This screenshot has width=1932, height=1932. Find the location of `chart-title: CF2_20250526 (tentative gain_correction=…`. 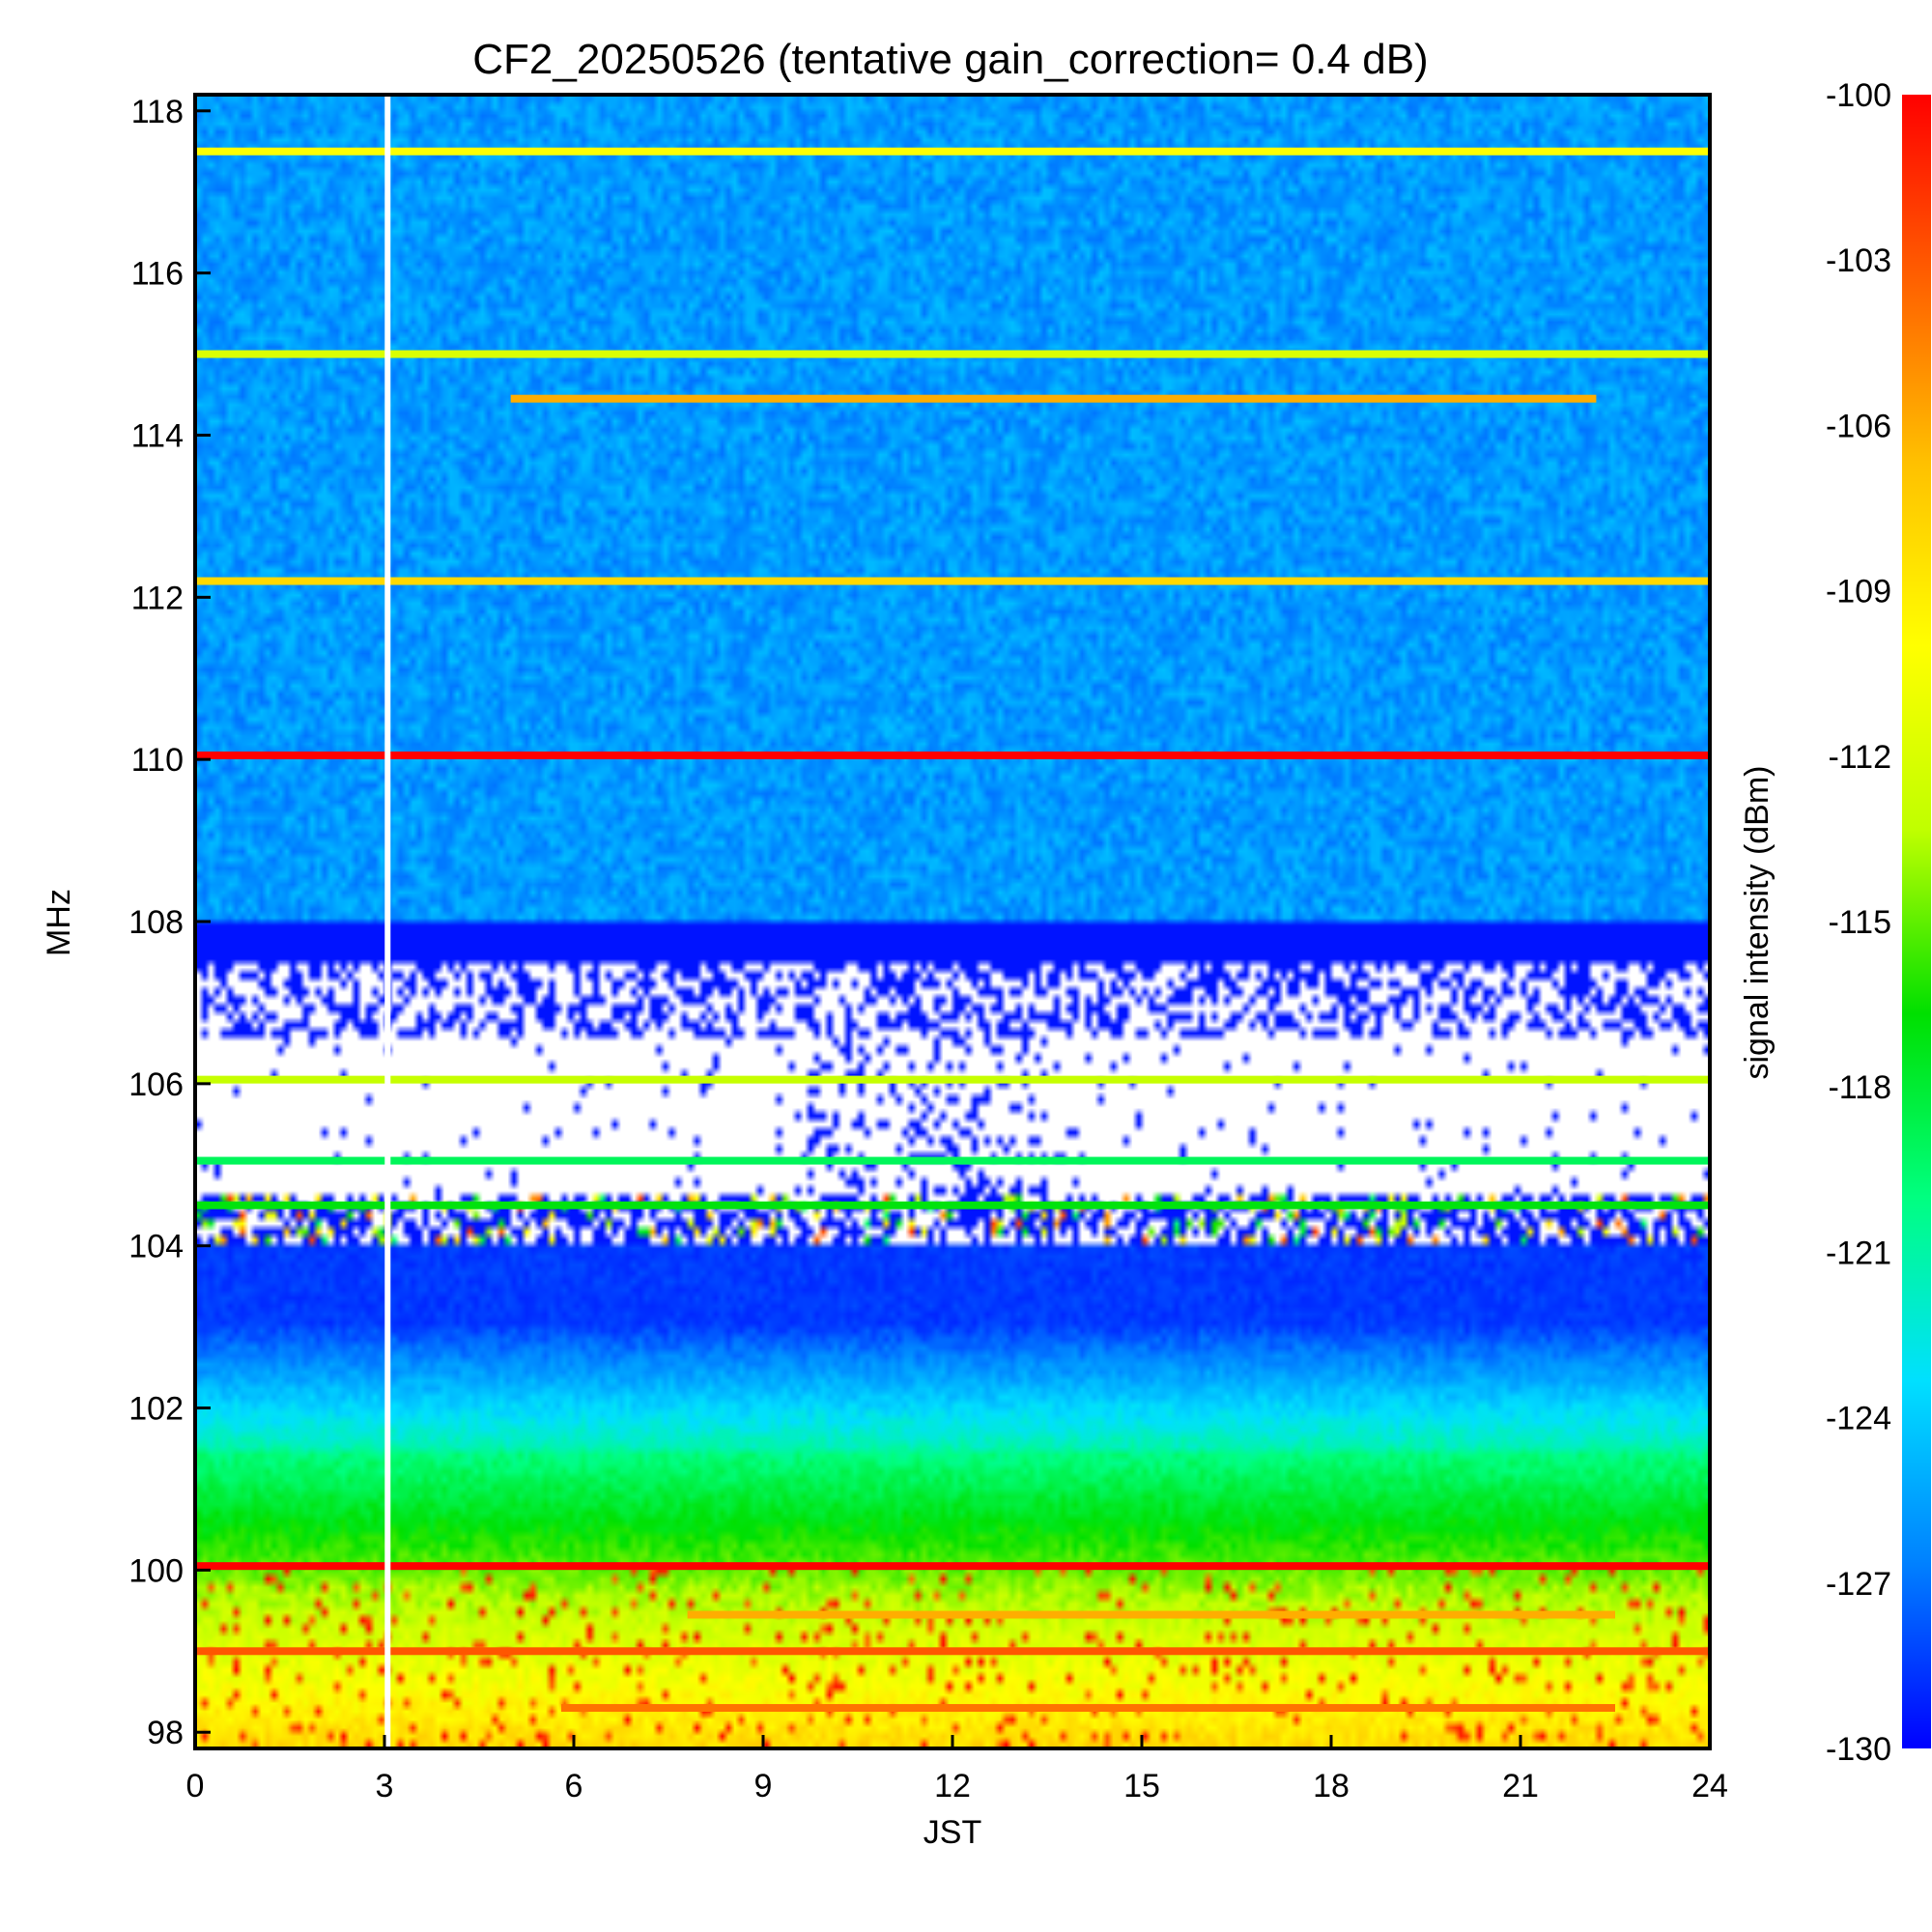

chart-title: CF2_20250526 (tentative gain_correction=… is located at coordinates (950, 59).